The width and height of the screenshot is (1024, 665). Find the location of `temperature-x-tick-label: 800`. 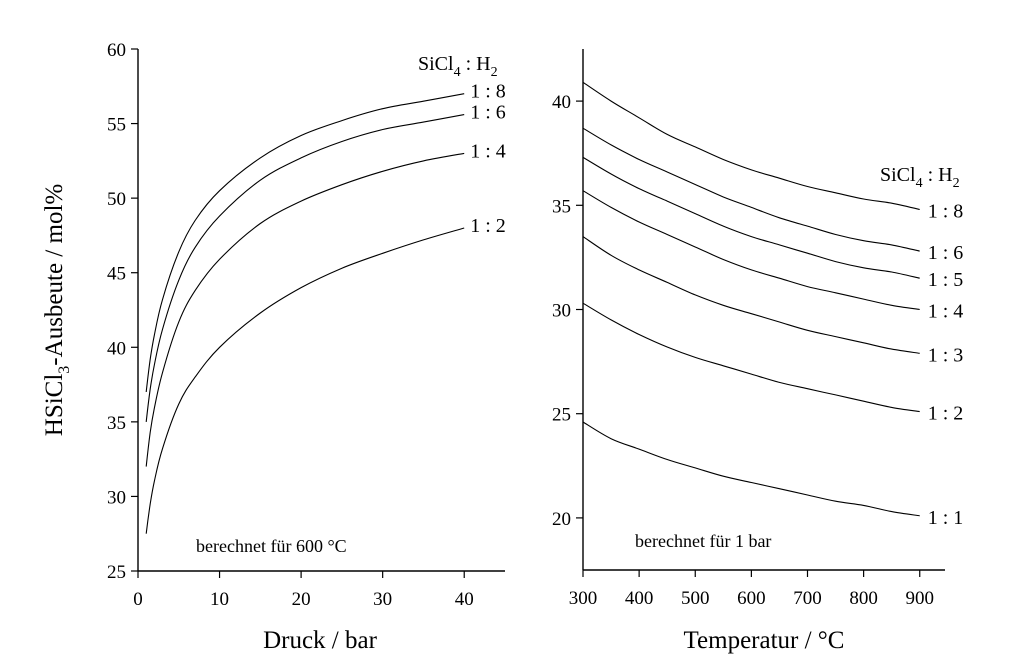

temperature-x-tick-label: 800 is located at coordinates (863, 598).